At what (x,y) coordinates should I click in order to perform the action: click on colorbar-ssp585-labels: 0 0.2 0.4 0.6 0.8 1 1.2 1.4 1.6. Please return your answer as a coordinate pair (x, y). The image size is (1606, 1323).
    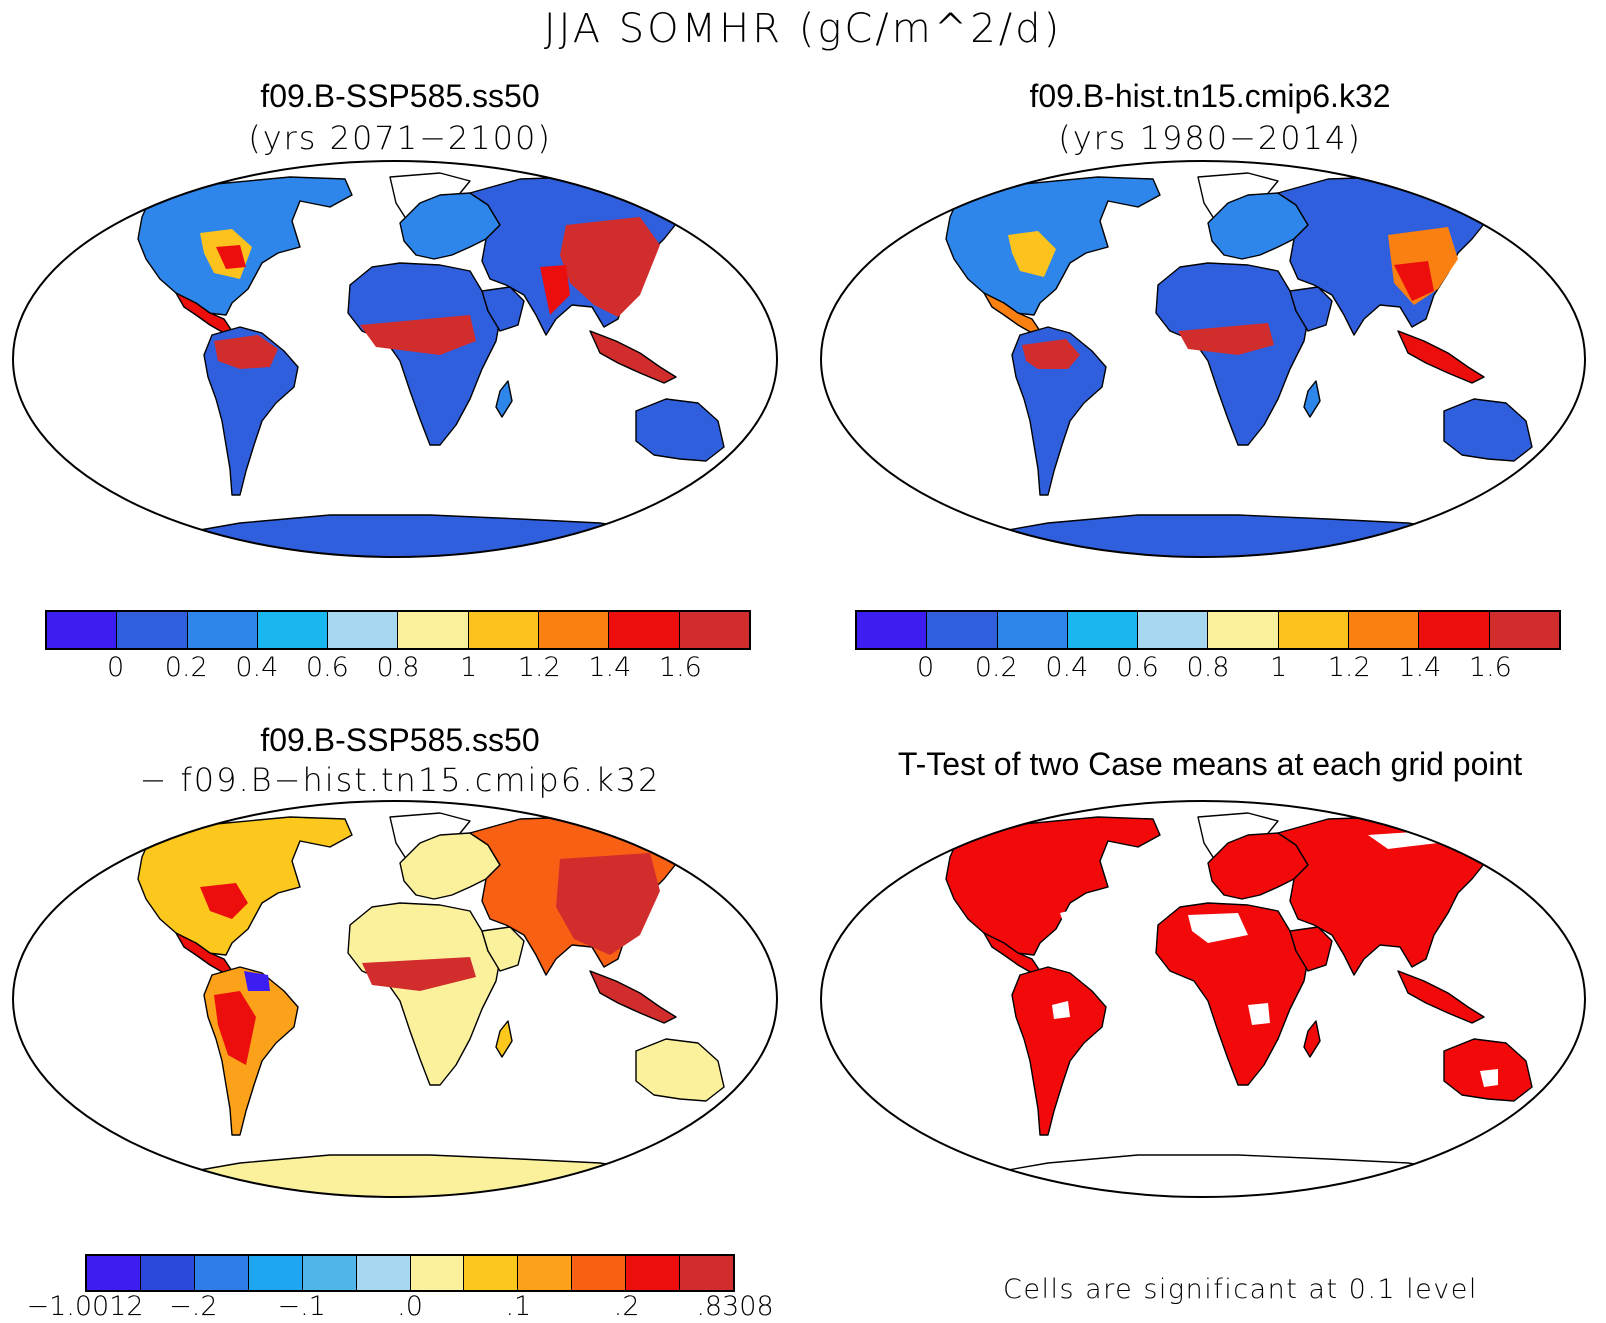
    Looking at the image, I should click on (402, 670).